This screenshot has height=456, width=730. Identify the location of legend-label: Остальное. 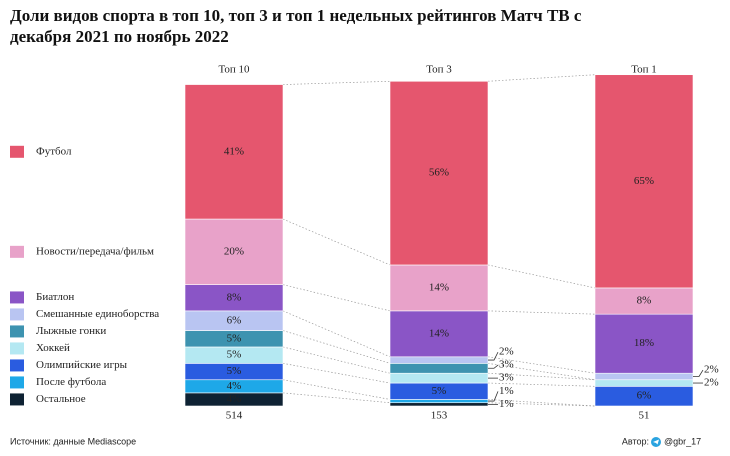
(61, 399).